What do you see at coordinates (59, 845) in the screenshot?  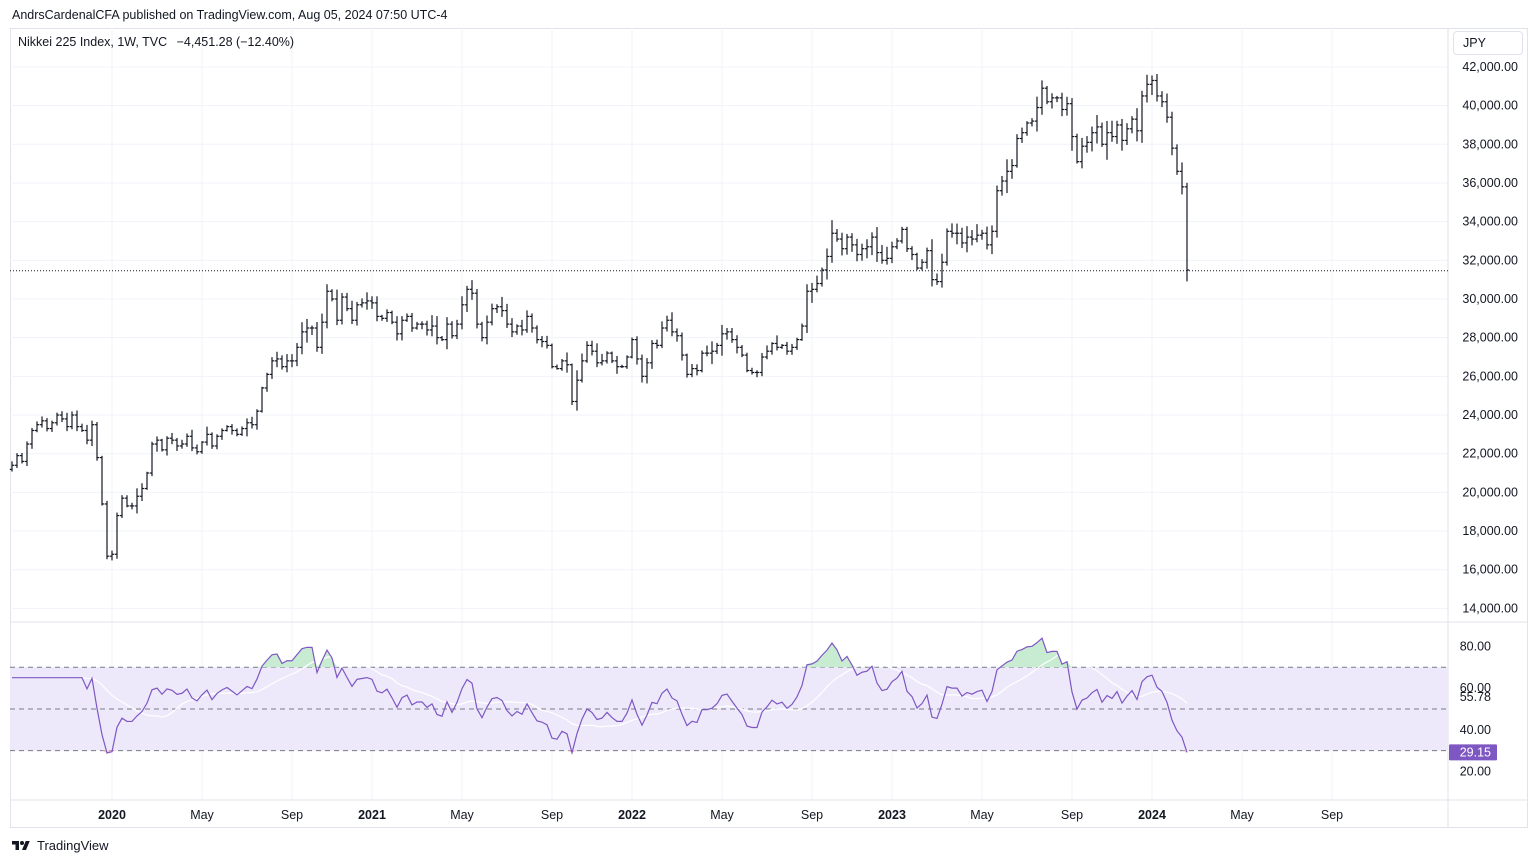 I see `tradingview-brand: TradingView` at bounding box center [59, 845].